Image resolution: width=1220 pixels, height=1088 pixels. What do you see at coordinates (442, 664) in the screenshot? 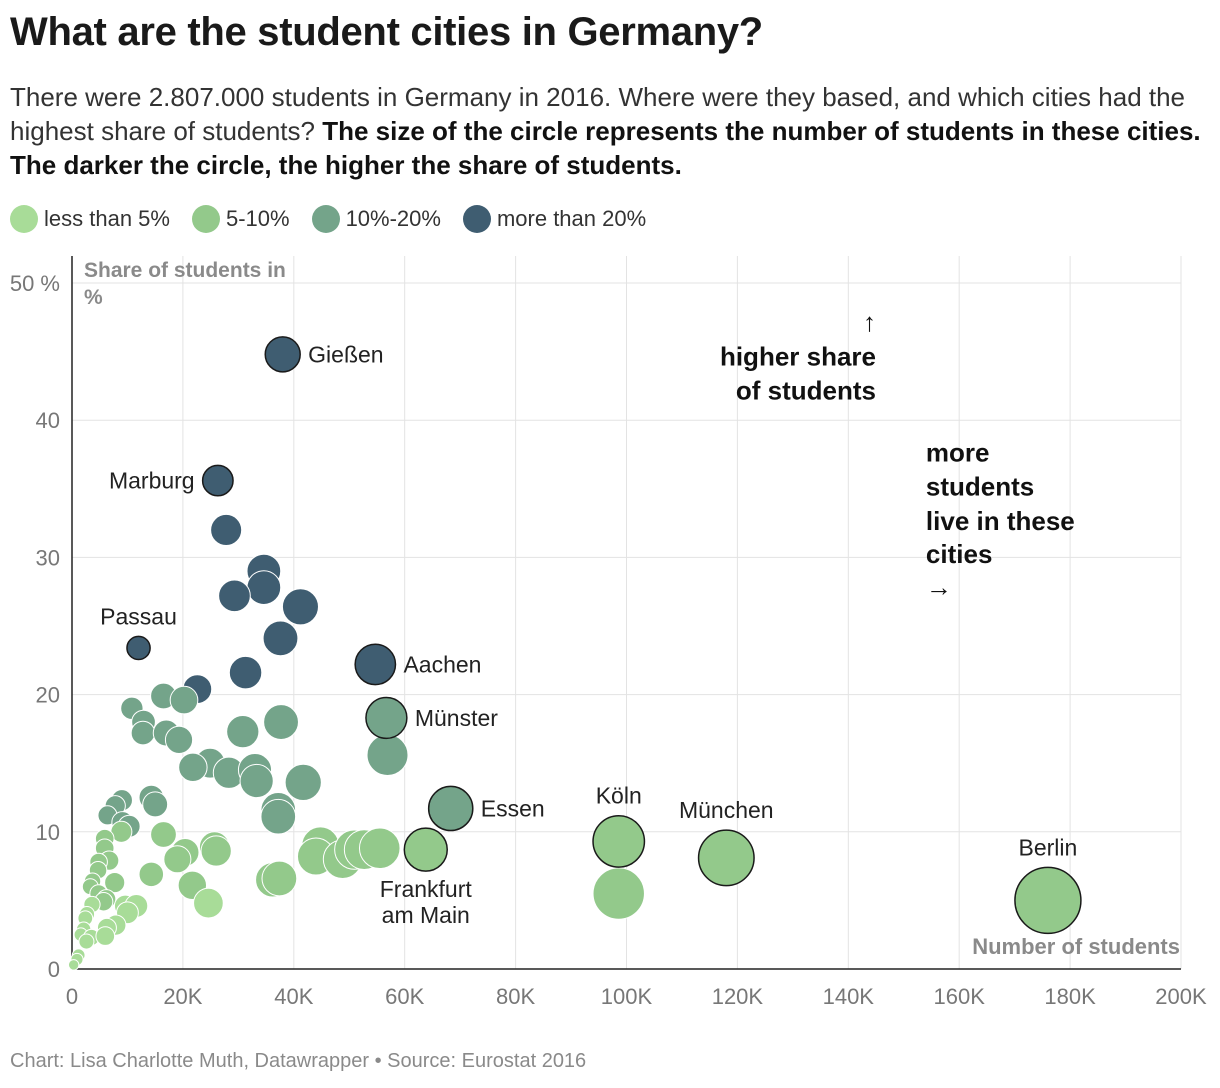
I see `city-label: Aachen` at bounding box center [442, 664].